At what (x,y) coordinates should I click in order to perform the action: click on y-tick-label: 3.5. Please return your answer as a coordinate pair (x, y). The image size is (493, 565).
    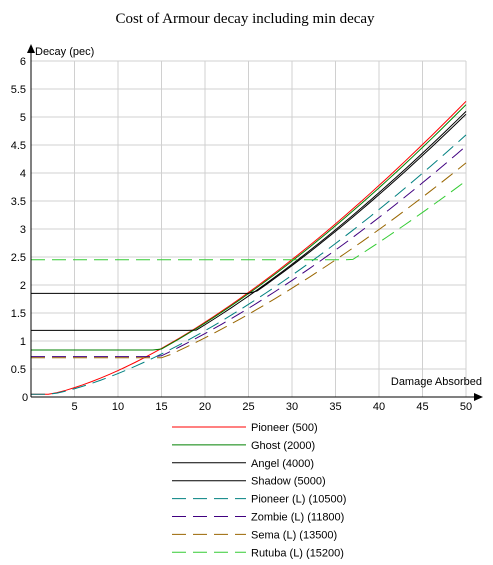
    Looking at the image, I should click on (18, 202).